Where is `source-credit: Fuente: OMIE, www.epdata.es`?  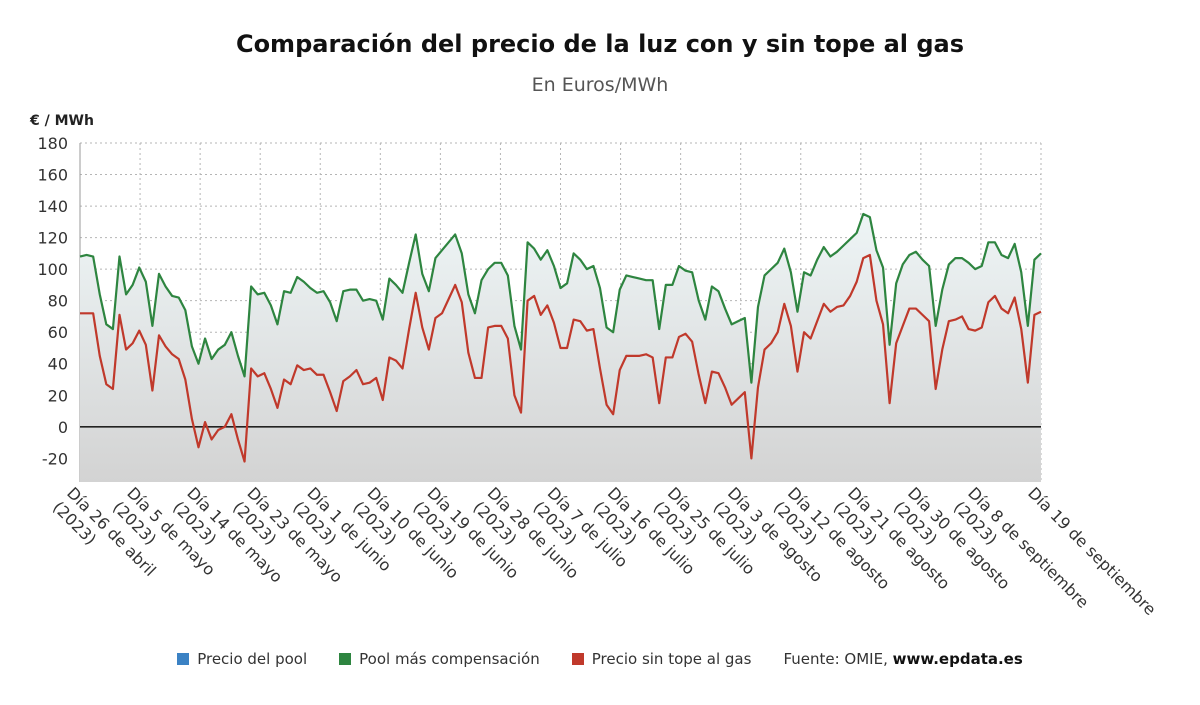 source-credit: Fuente: OMIE, www.epdata.es is located at coordinates (902, 659).